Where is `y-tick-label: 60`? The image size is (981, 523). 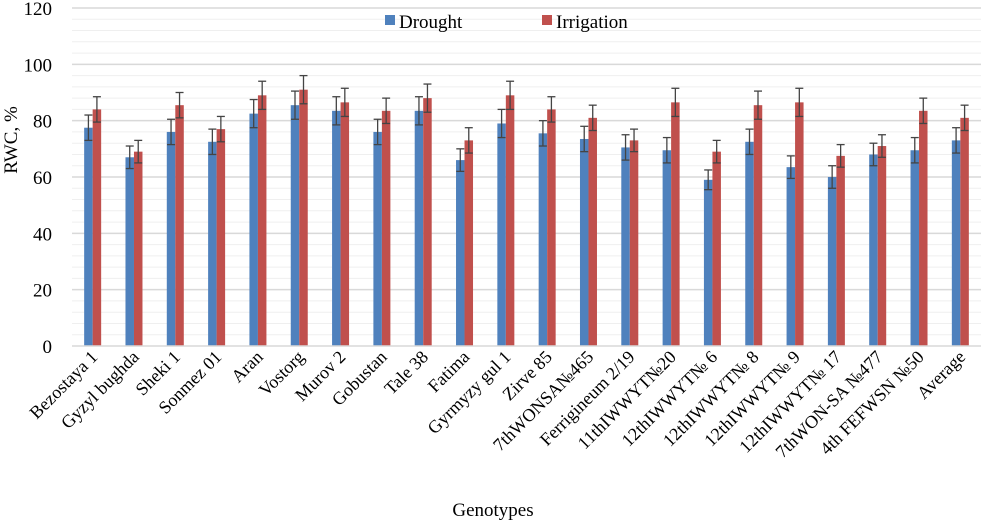 y-tick-label: 60 is located at coordinates (42, 178).